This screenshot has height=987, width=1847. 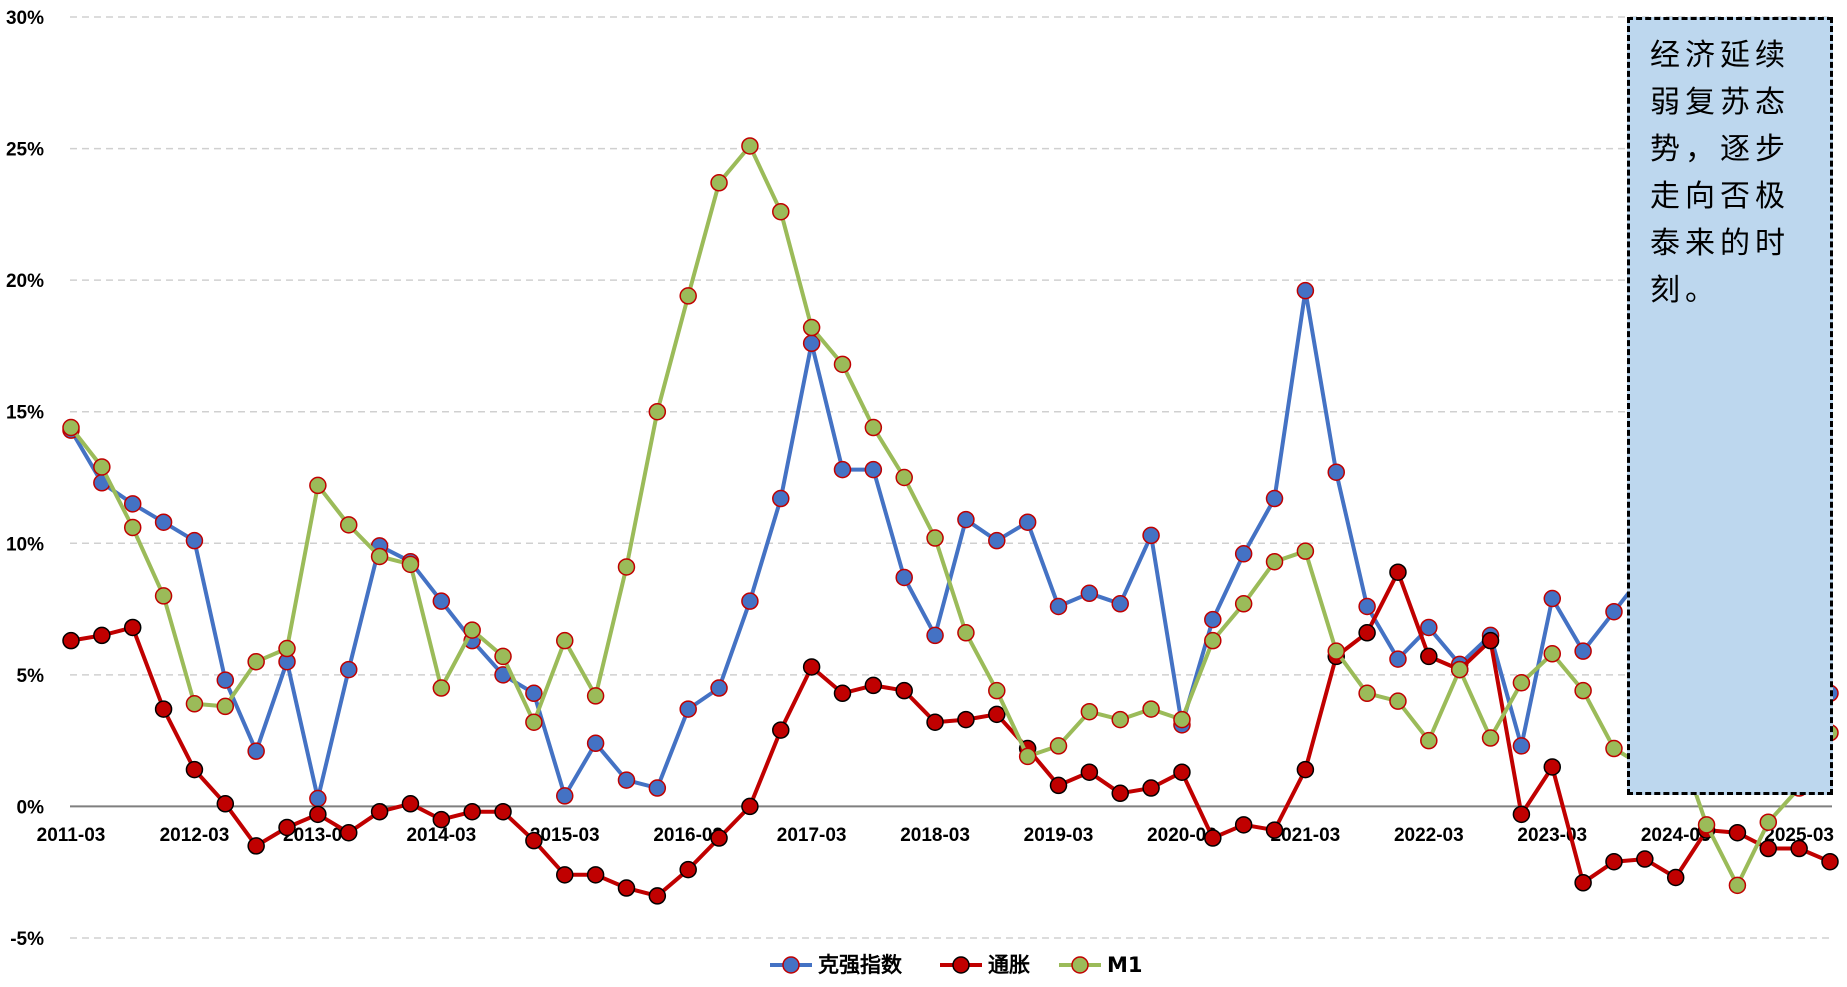 I want to click on forecast-highlight-box: 经济延续弱复苏态势，逐步走向否极泰来的时刻。, so click(x=1730, y=406).